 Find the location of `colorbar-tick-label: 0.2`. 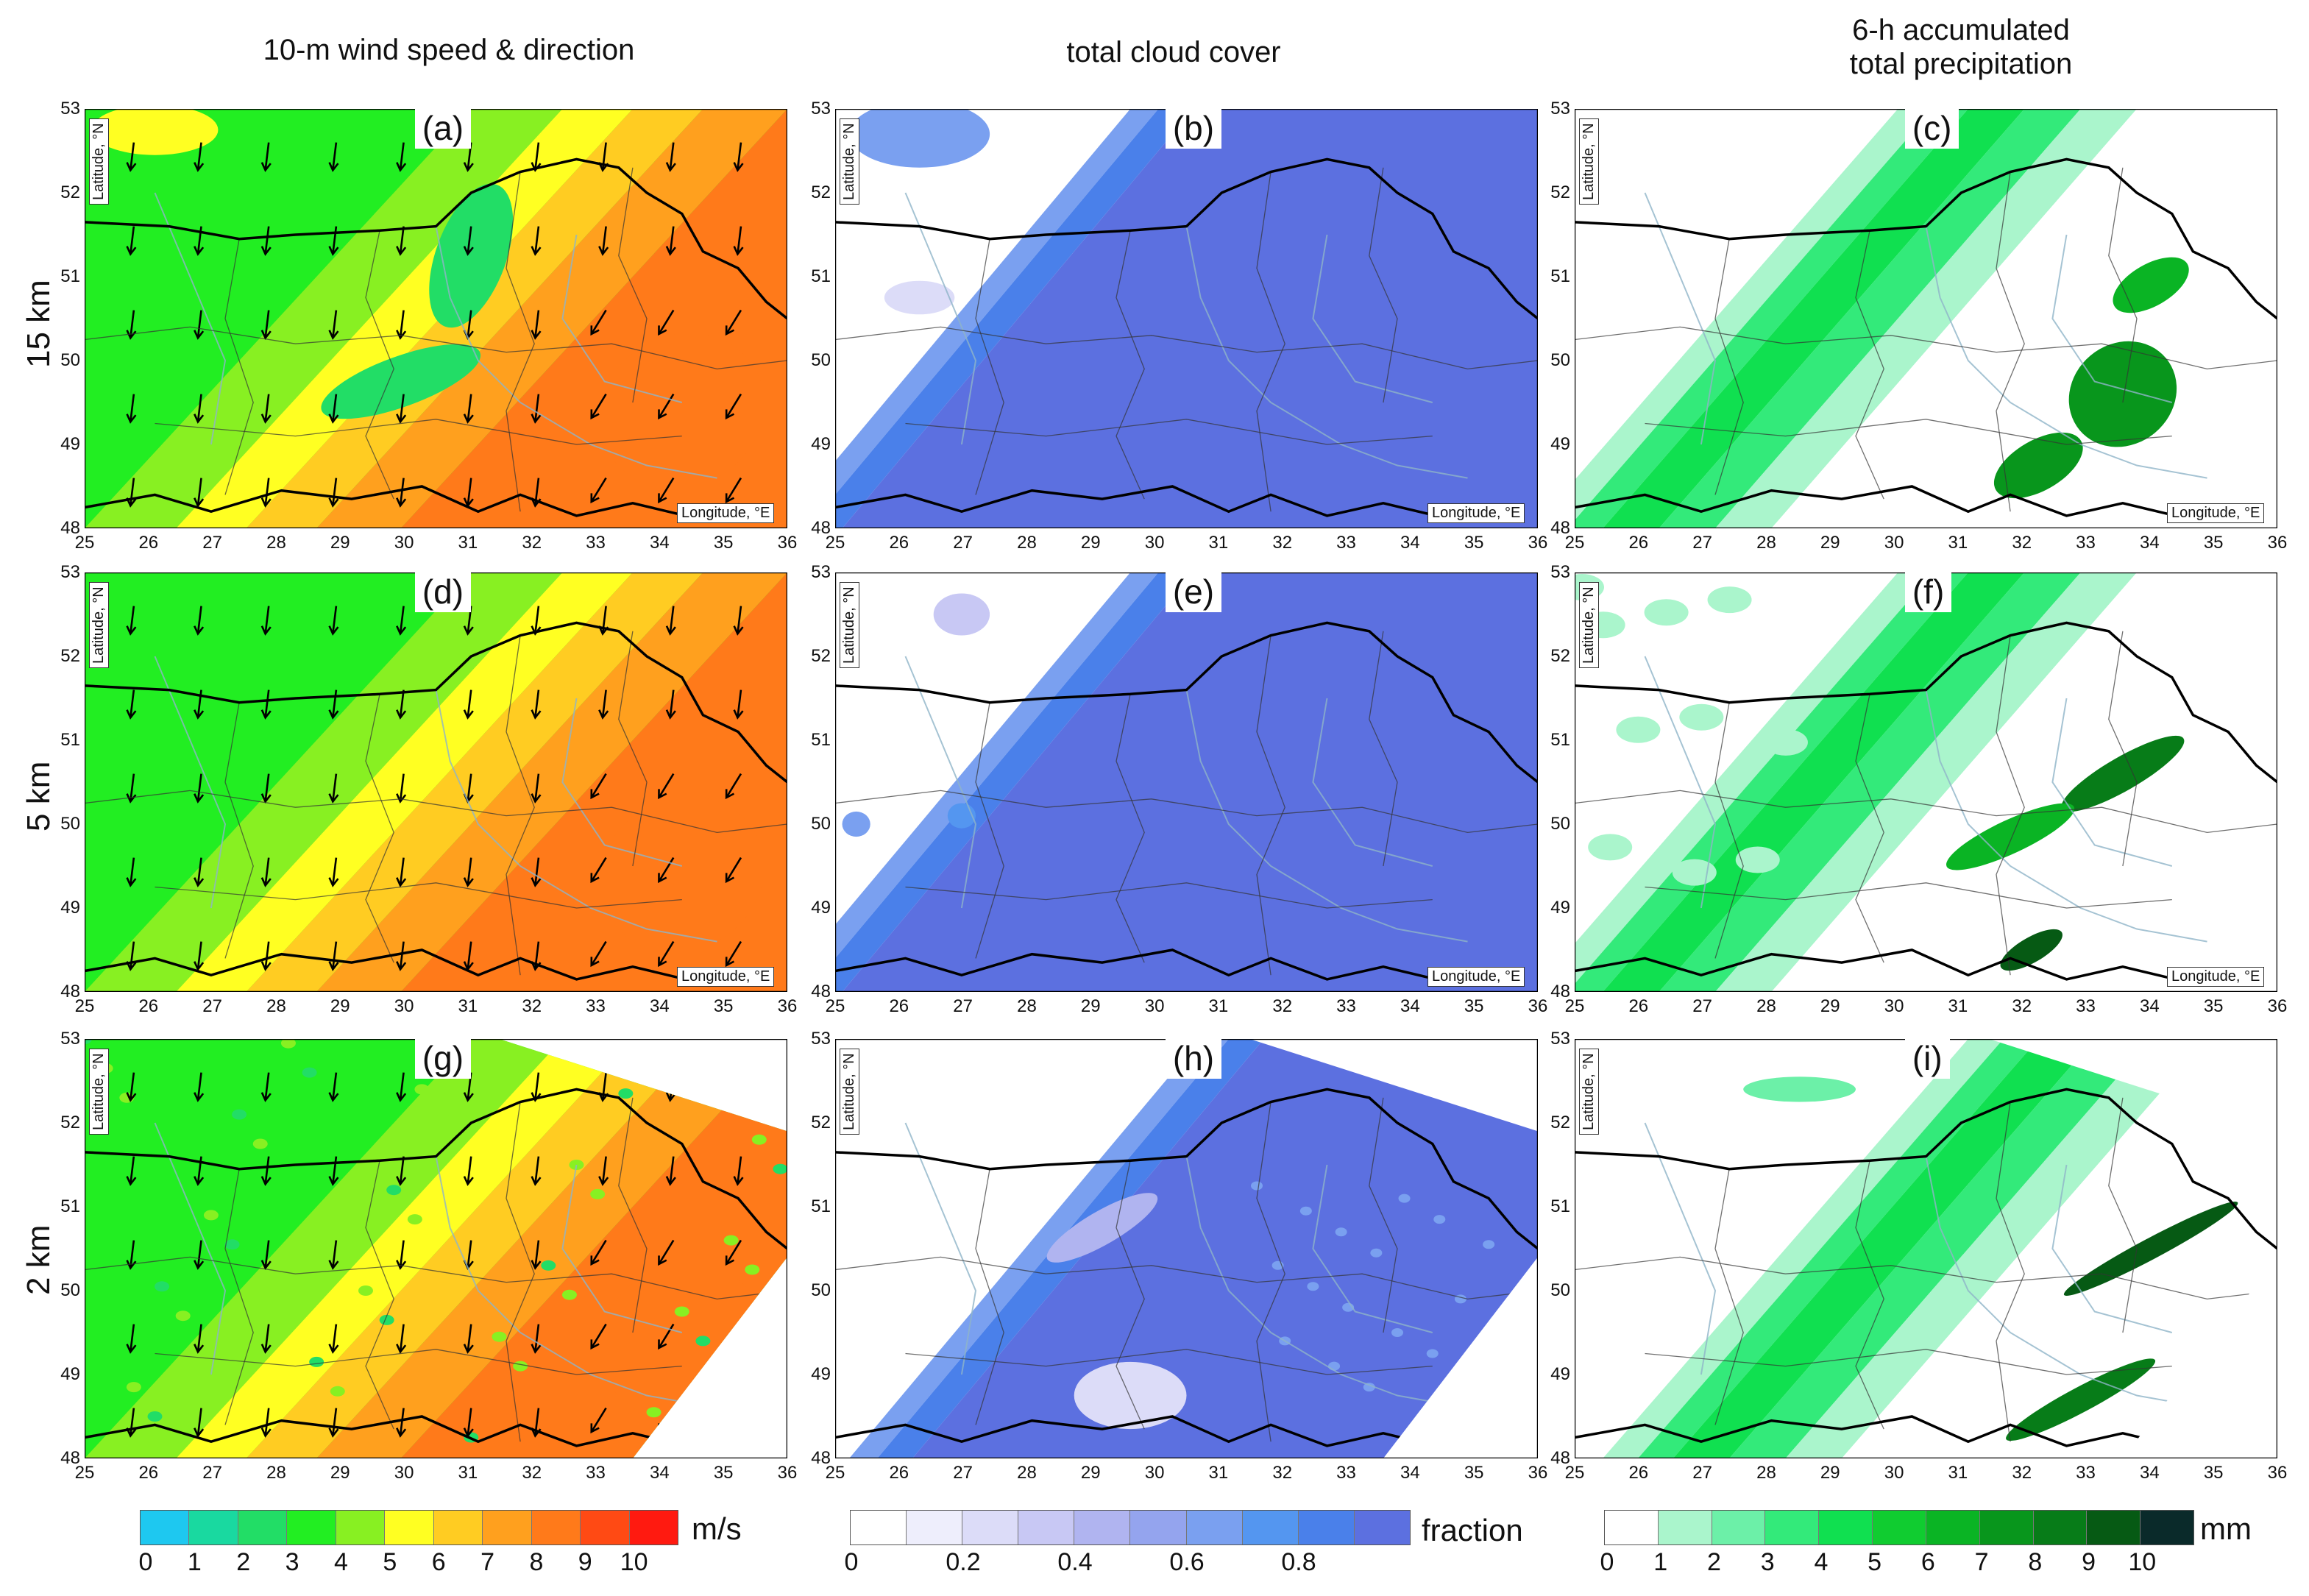

colorbar-tick-label: 0.2 is located at coordinates (963, 1562).